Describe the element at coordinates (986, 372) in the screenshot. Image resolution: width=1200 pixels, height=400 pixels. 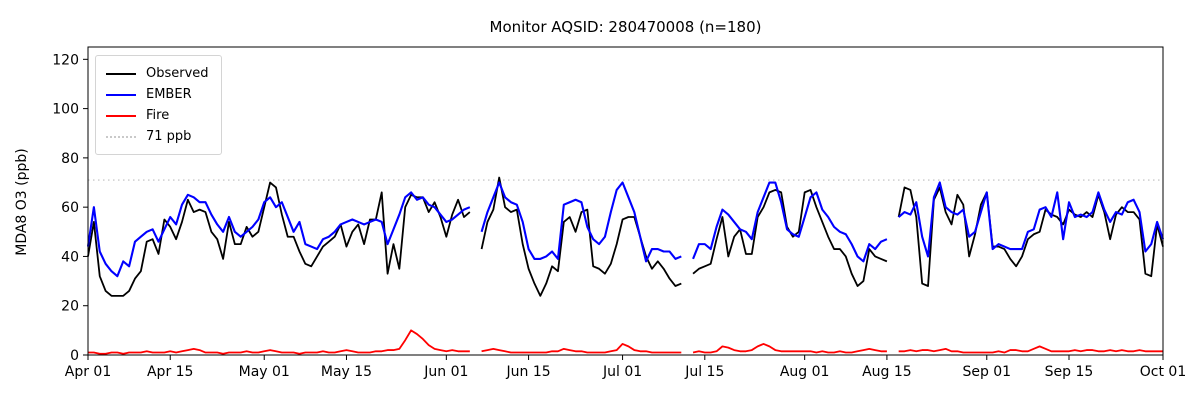
I see `x-tick-label: Sep 01` at that location.